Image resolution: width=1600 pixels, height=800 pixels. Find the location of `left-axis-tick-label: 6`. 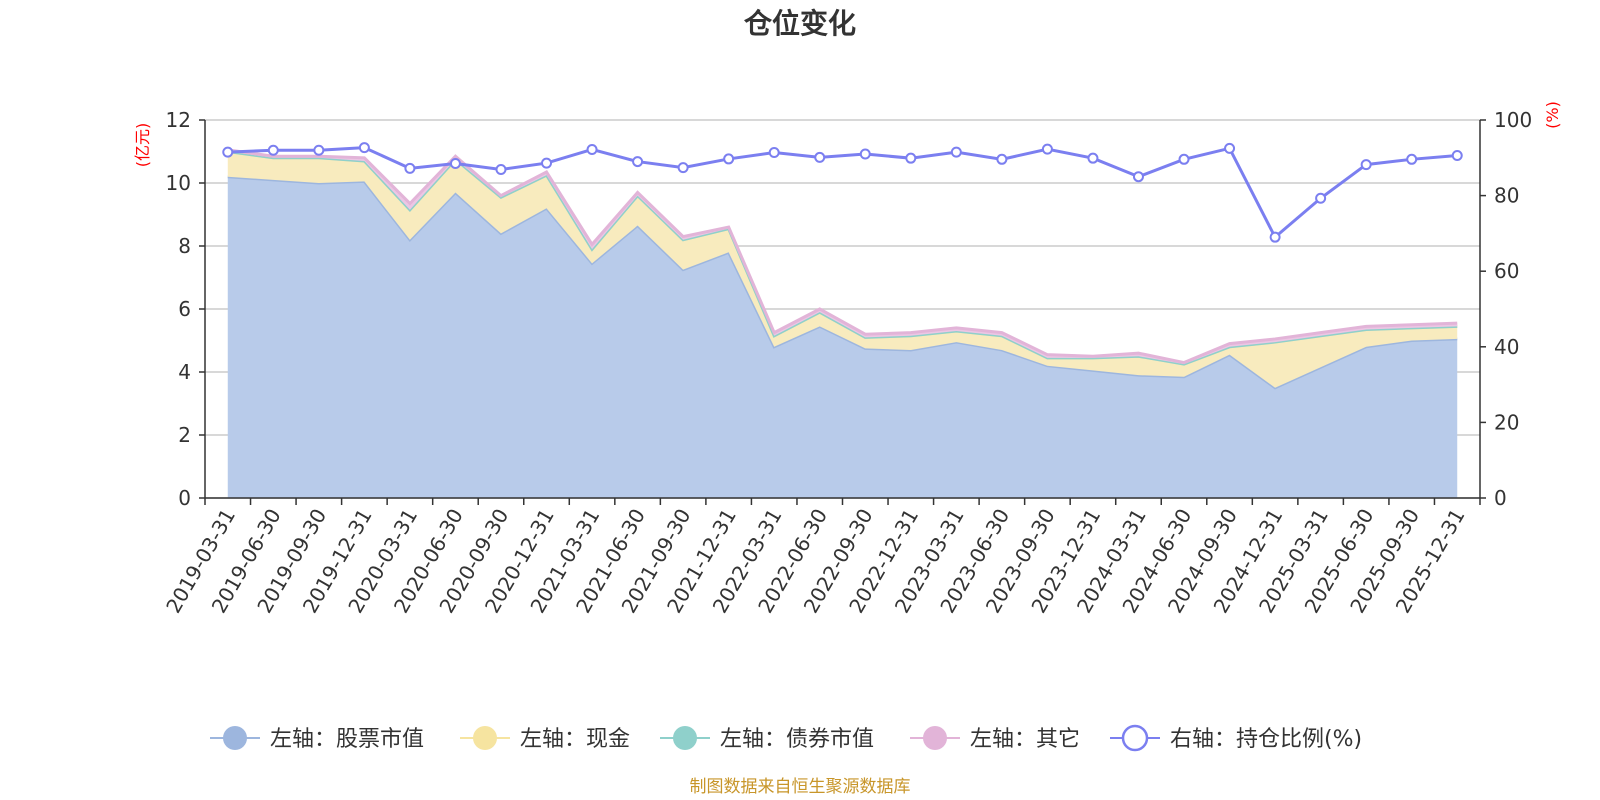

left-axis-tick-label: 6 is located at coordinates (184, 309).